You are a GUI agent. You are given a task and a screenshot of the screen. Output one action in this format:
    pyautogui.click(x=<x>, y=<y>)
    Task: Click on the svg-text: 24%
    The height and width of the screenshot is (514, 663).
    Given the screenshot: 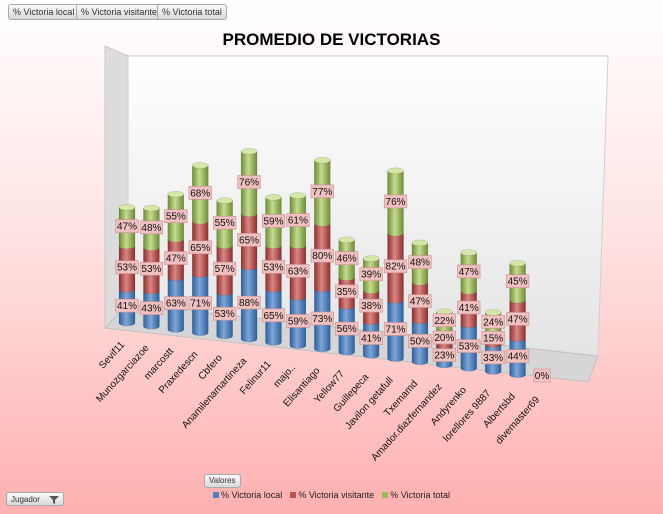 What is the action you would take?
    pyautogui.click(x=493, y=322)
    